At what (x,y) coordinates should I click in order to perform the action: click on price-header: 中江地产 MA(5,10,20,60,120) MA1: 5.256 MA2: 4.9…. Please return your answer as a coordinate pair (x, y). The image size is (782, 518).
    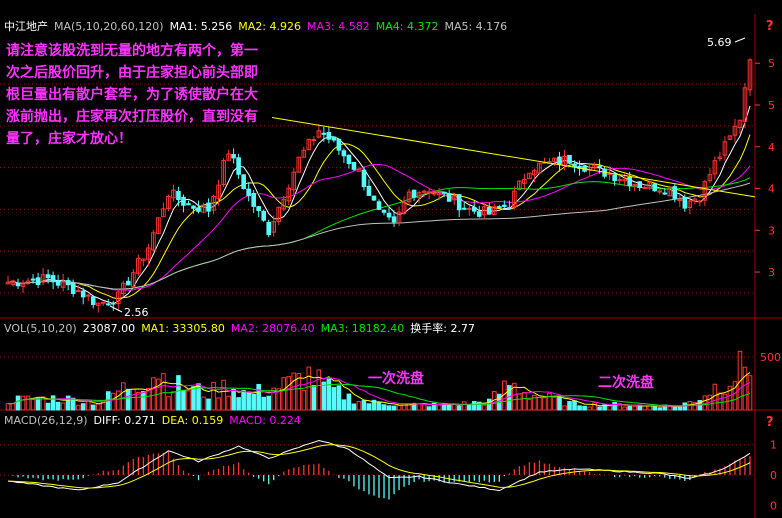
    Looking at the image, I should click on (258, 27).